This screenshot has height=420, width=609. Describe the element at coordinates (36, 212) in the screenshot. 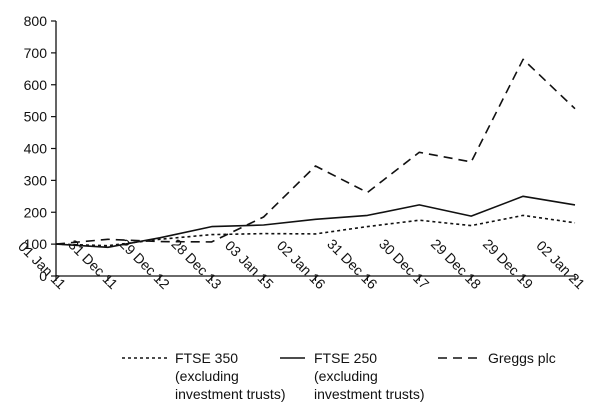

I see `y-tick-label: 200` at that location.